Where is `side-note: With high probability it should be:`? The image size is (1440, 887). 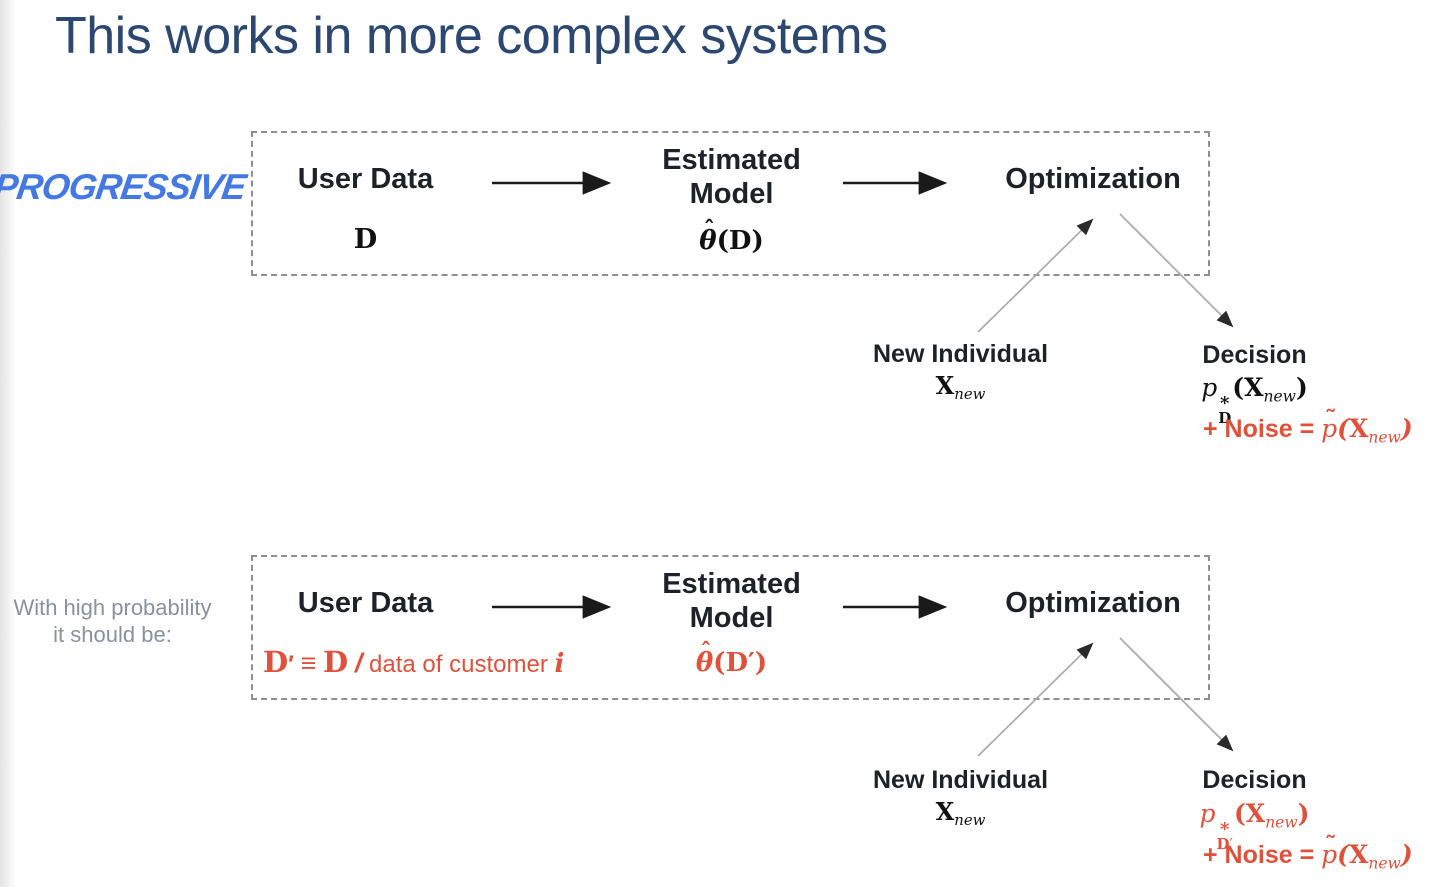
side-note: With high probability it should be: is located at coordinates (112, 621).